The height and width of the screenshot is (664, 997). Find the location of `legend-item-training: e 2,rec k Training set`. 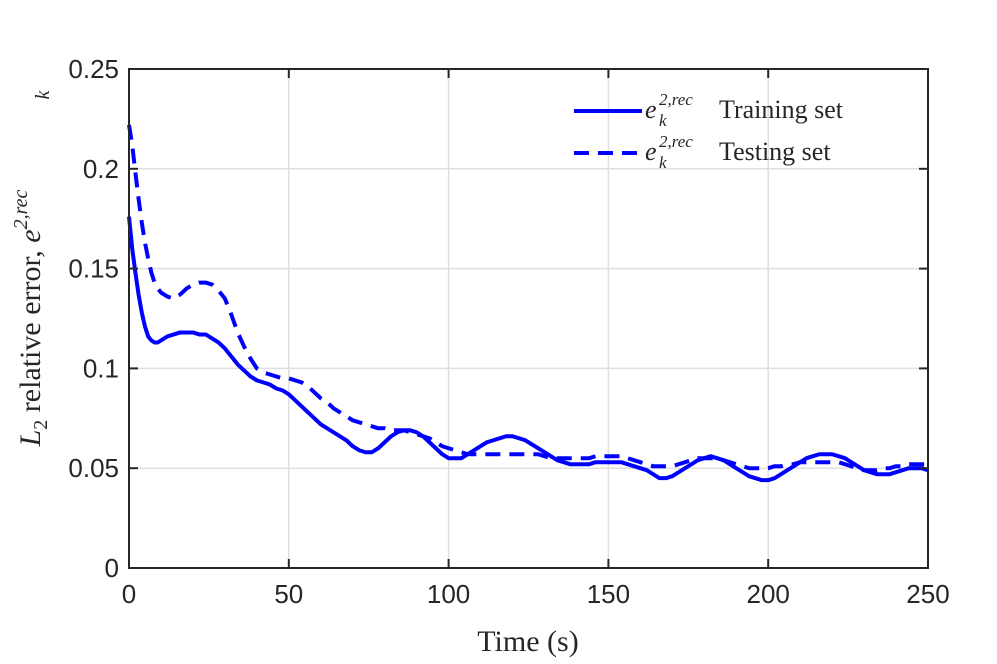

legend-item-training: e 2,rec k Training set is located at coordinates (709, 110).